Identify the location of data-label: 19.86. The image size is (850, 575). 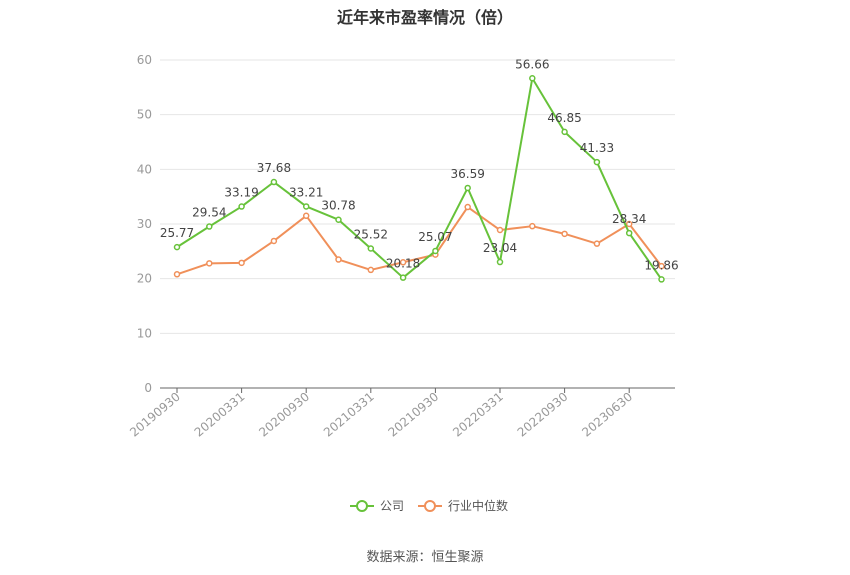
(661, 265).